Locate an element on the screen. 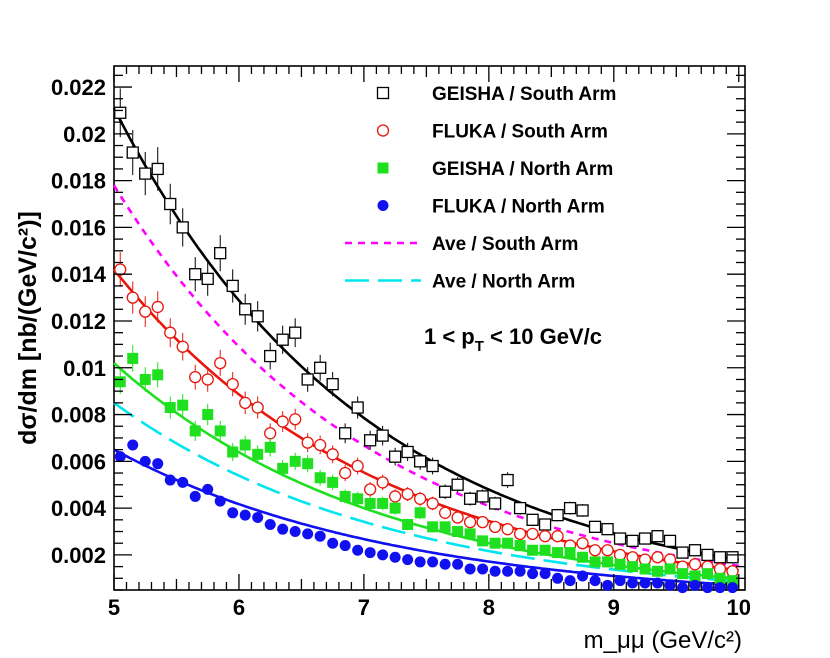  legend-label: FLUKA / North Arm is located at coordinates (518, 207).